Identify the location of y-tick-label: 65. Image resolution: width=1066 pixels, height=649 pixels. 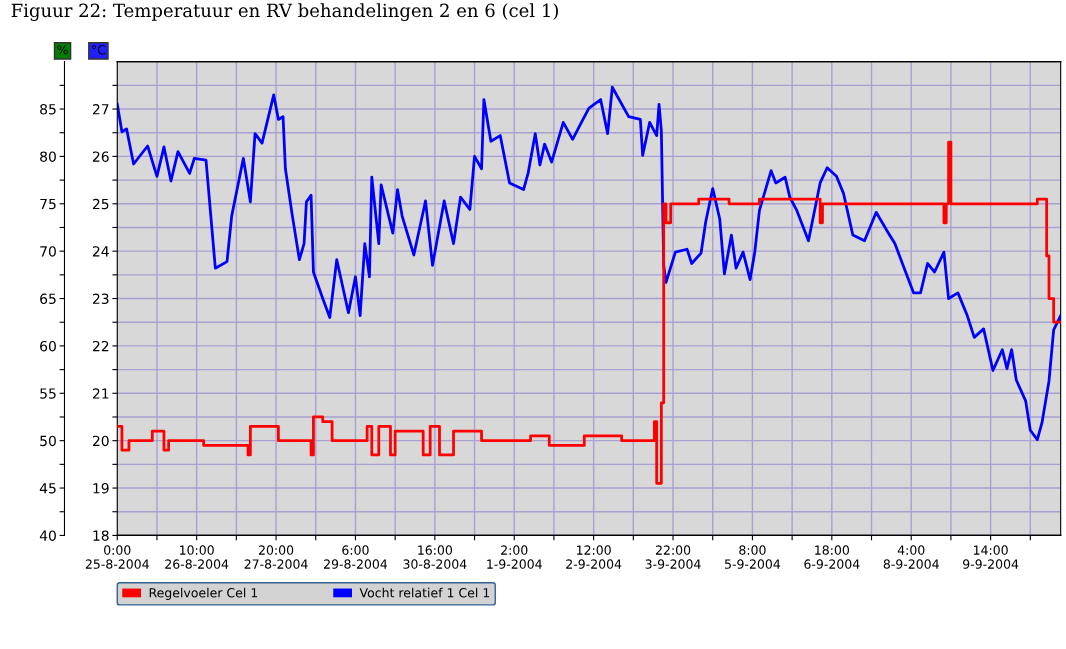
(48, 299).